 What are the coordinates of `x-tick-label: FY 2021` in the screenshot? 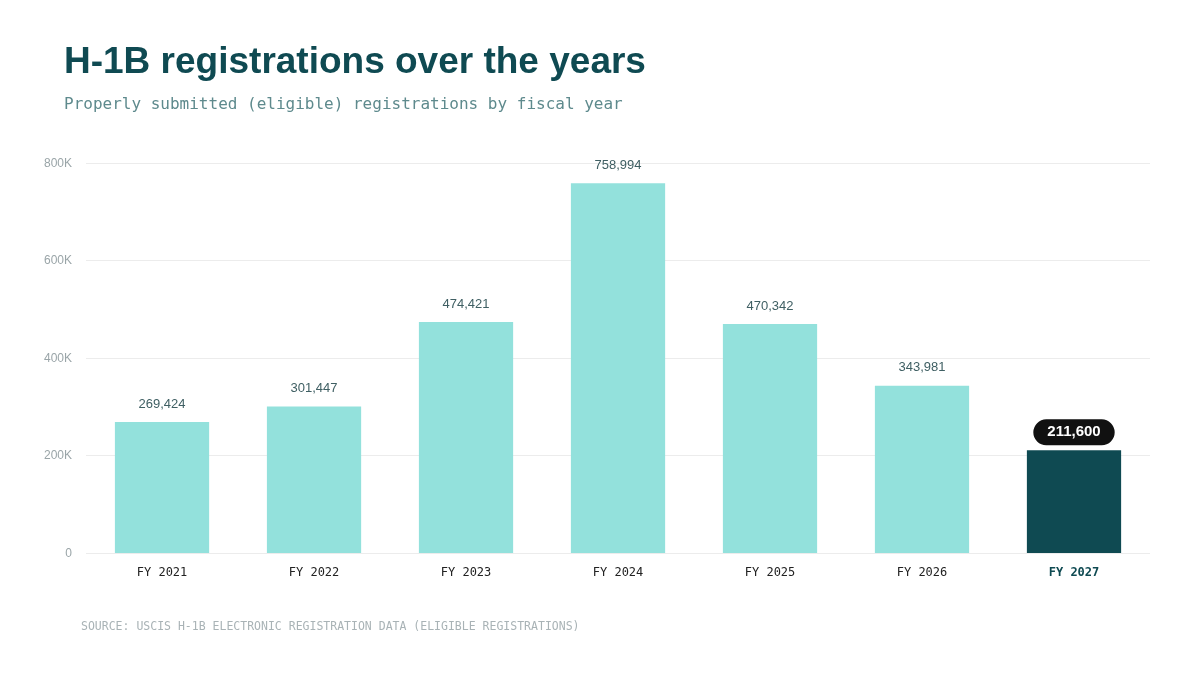 It's located at (162, 571).